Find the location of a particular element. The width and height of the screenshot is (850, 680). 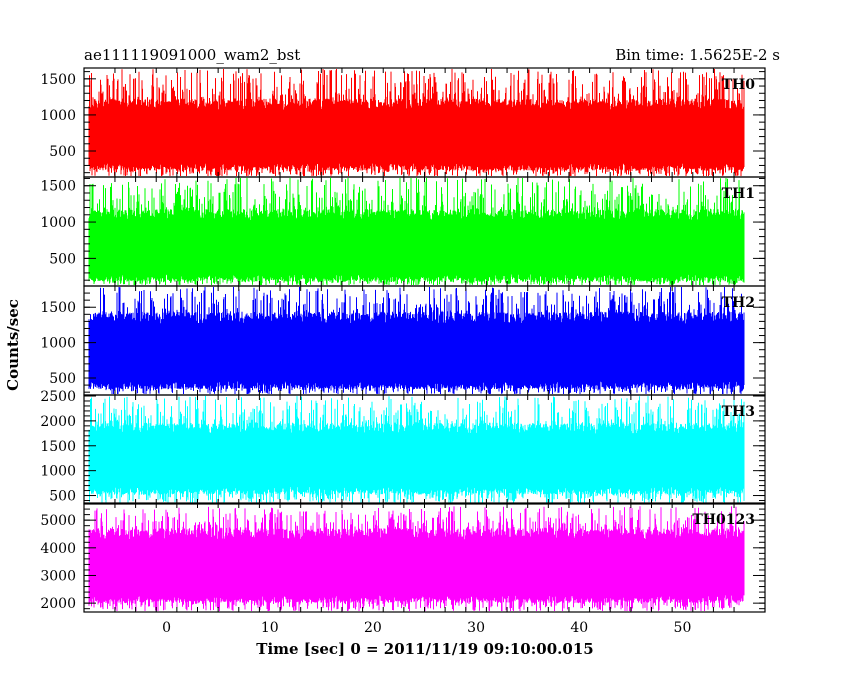

y-tick-label: 3000 is located at coordinates (58, 576).